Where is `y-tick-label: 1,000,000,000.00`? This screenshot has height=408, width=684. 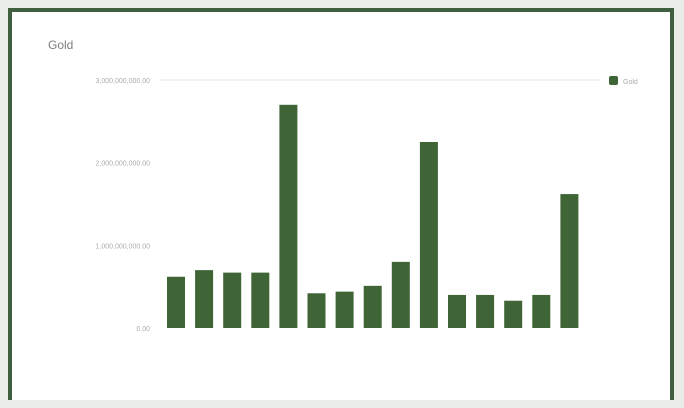
y-tick-label: 1,000,000,000.00 is located at coordinates (123, 246).